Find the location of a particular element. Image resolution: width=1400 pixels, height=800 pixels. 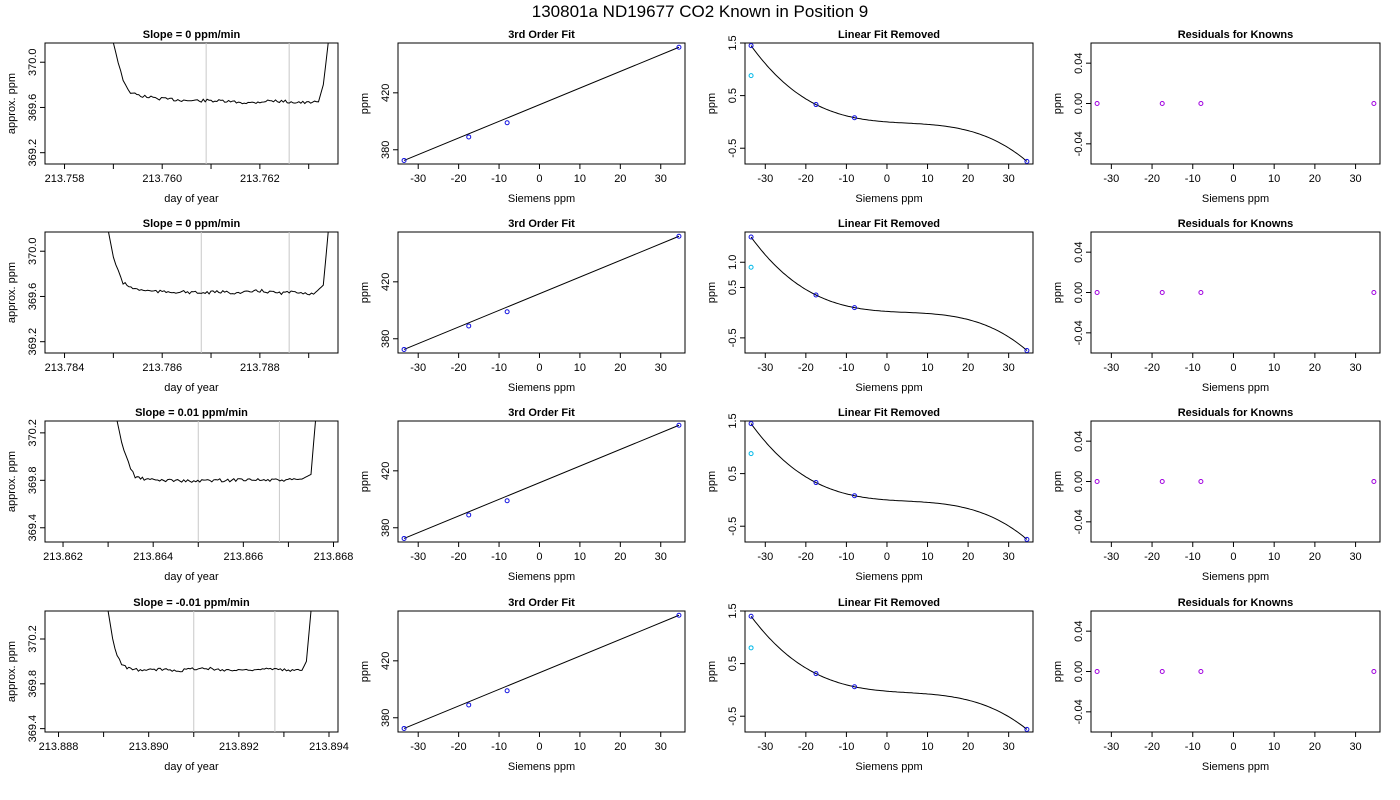

row3-timeseries-xtick-label: 213.868 is located at coordinates (334, 557).